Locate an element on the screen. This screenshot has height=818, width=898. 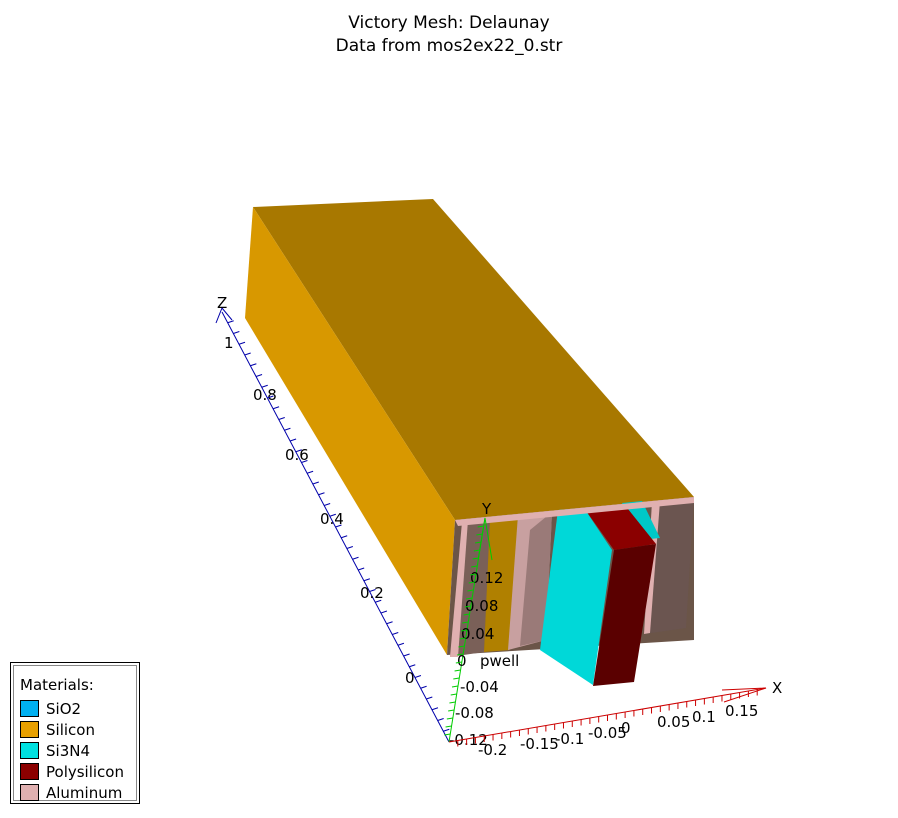
y-tick-neg0.04: -0.04 is located at coordinates (479, 687).